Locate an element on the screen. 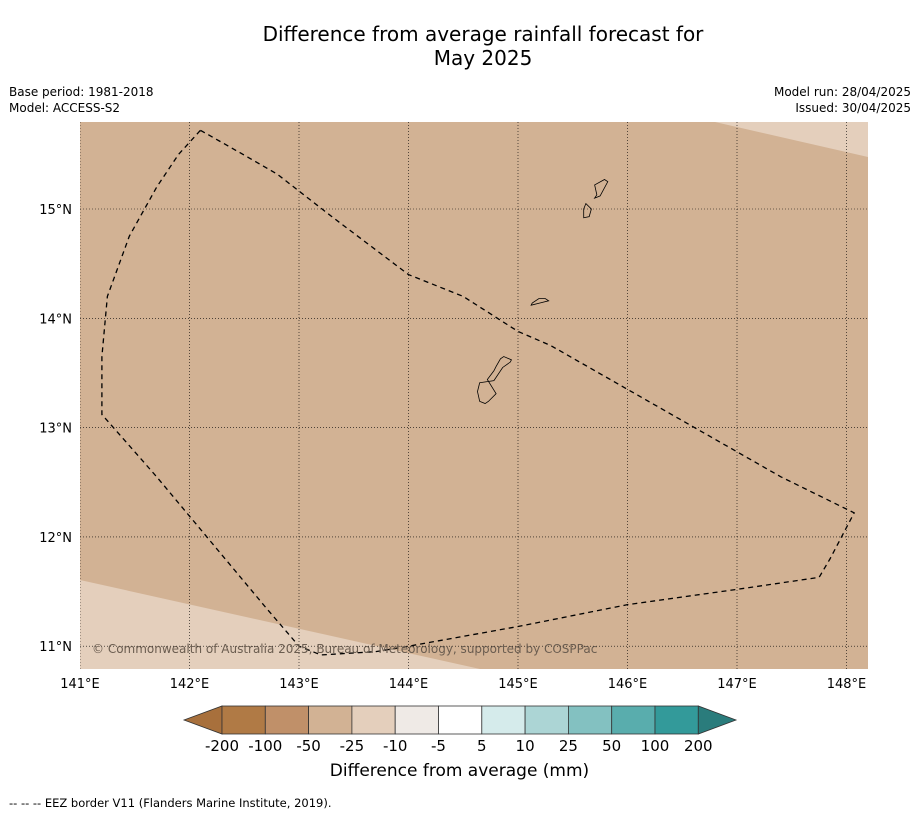 This screenshot has width=919, height=816. colorbar-tick-label: 25 is located at coordinates (568, 746).